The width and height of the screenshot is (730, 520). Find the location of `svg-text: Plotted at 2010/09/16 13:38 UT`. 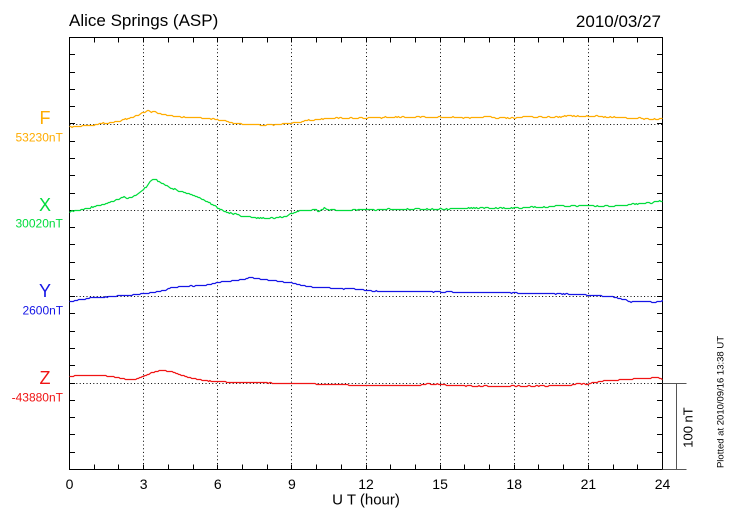

svg-text: Plotted at 2010/09/16 13:38 UT is located at coordinates (721, 402).